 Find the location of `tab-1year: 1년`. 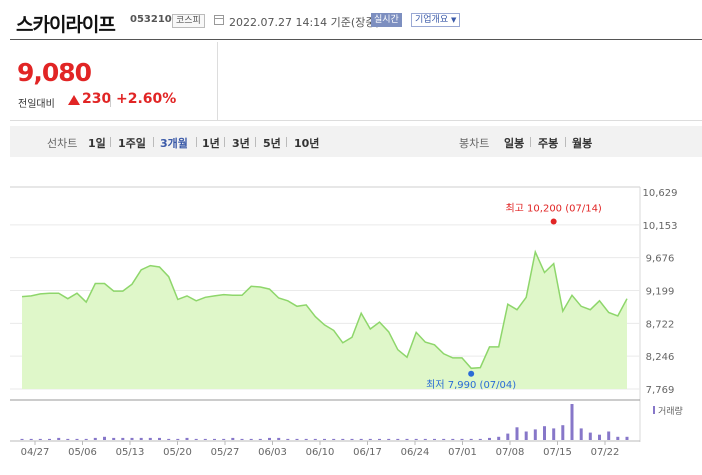

tab-1year: 1년 is located at coordinates (211, 143).